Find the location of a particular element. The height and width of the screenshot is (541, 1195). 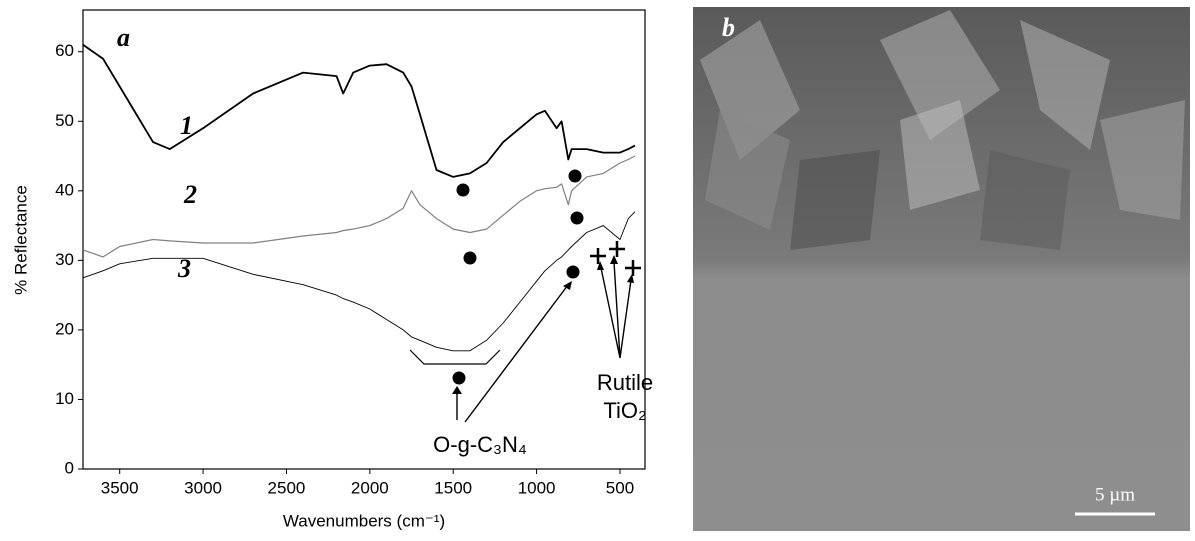

x-tick-label: 3500 is located at coordinates (120, 487).